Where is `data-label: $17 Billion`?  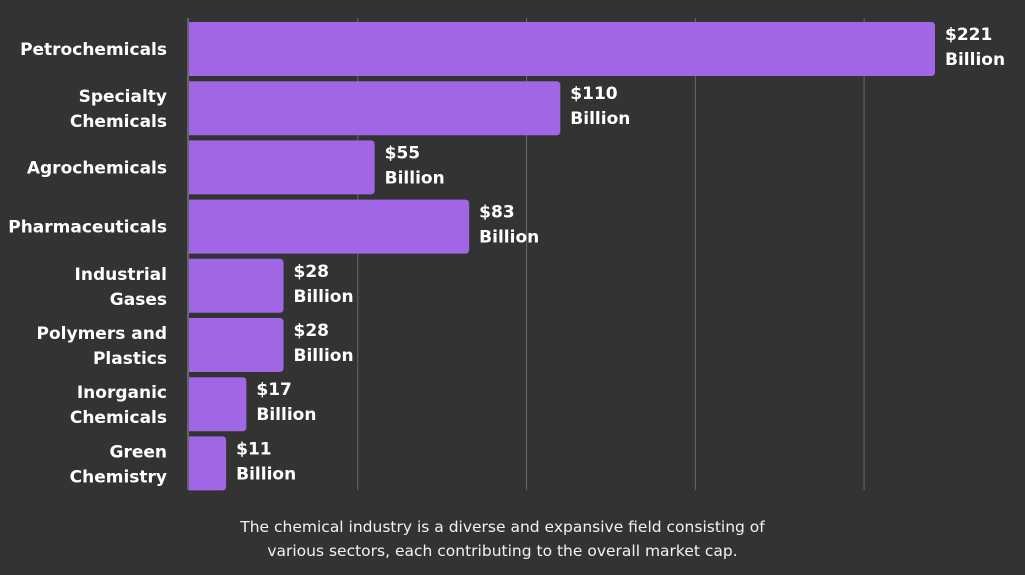
data-label: $17 Billion is located at coordinates (286, 402).